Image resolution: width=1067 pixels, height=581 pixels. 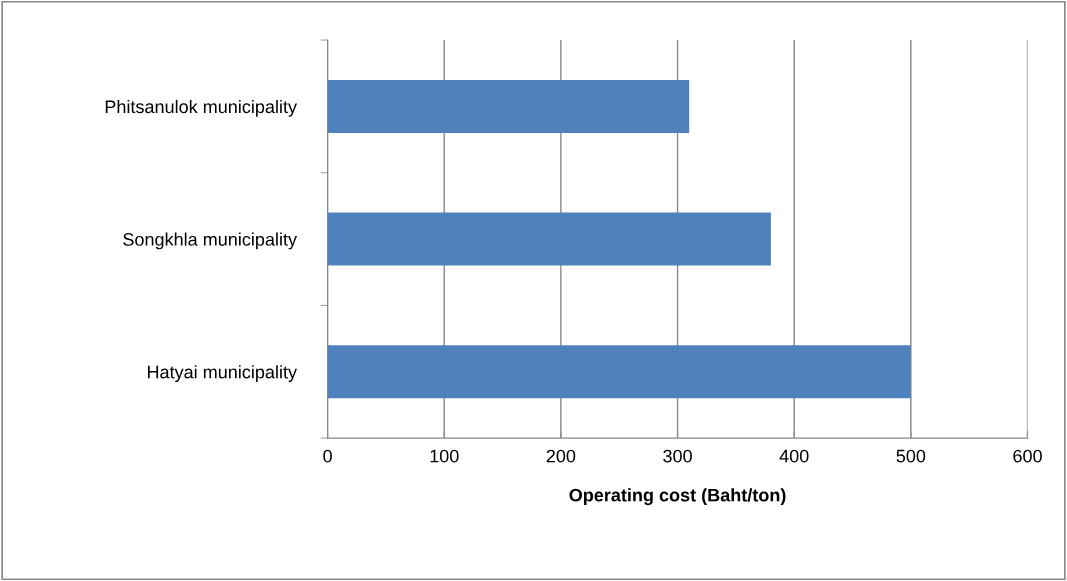 What do you see at coordinates (794, 456) in the screenshot?
I see `x-tick-label: 400` at bounding box center [794, 456].